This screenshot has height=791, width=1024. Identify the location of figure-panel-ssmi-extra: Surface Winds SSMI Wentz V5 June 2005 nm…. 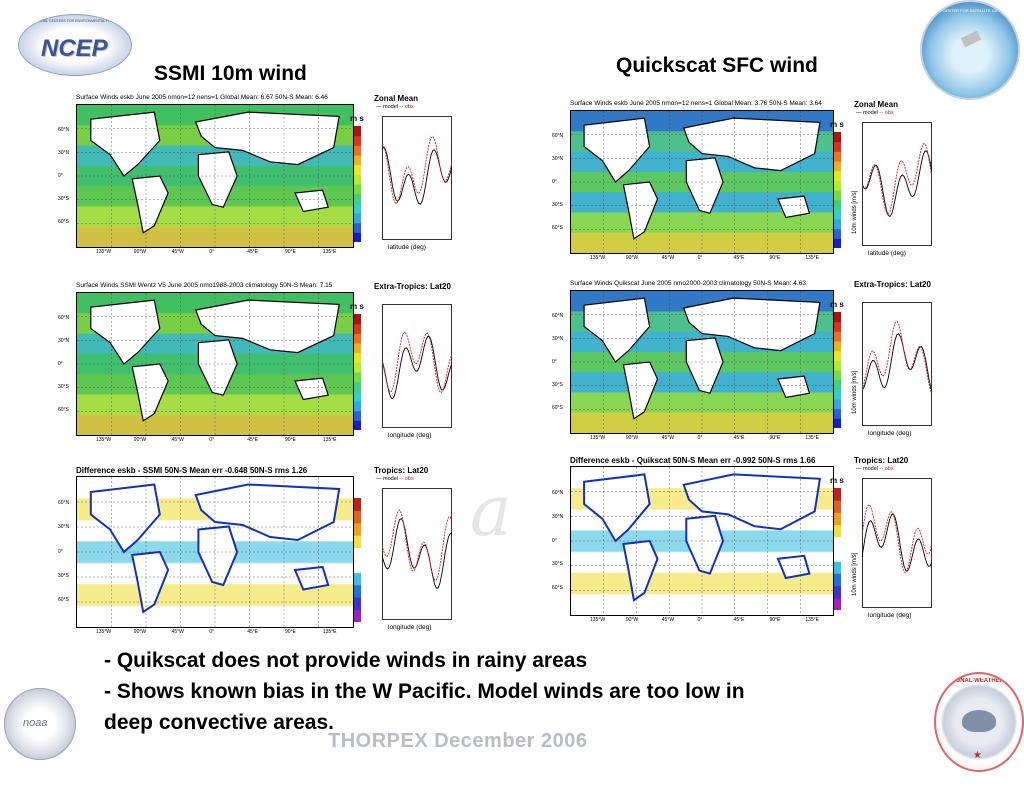
(260, 373).